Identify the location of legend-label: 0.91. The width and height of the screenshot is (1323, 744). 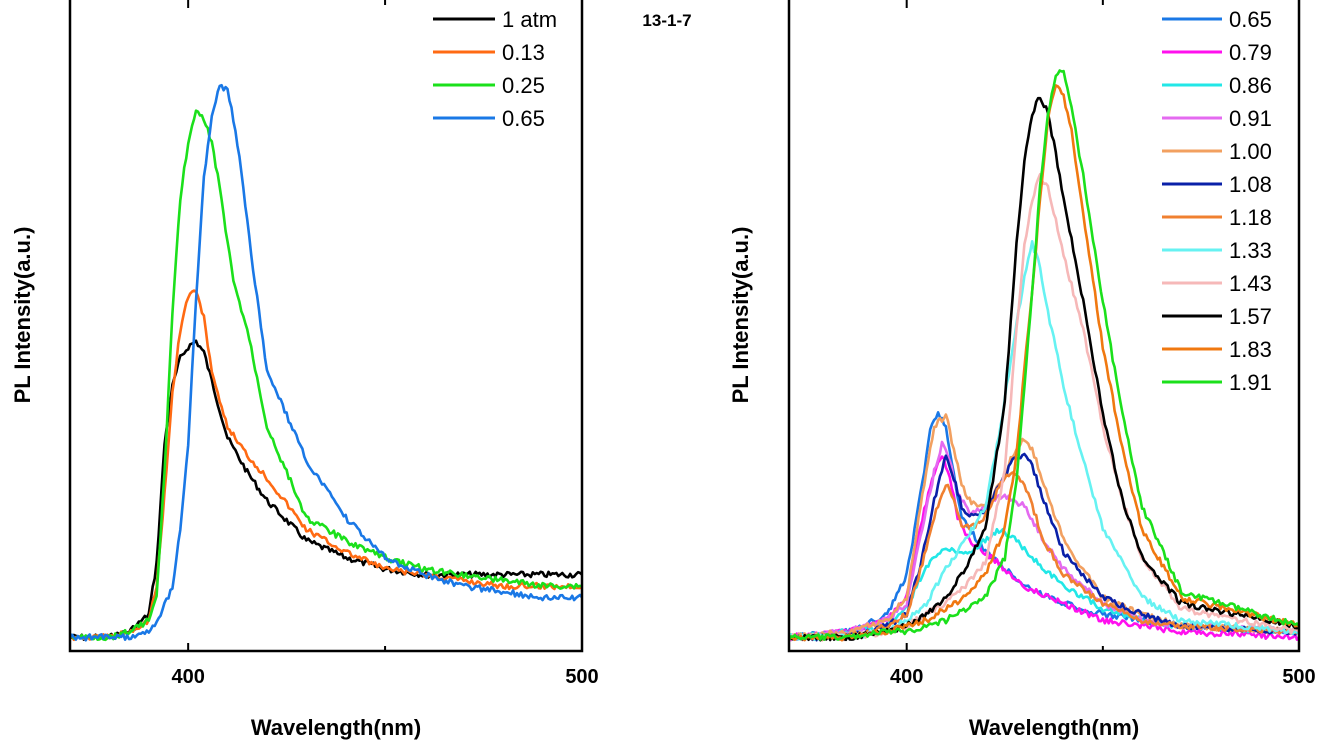
(1250, 118).